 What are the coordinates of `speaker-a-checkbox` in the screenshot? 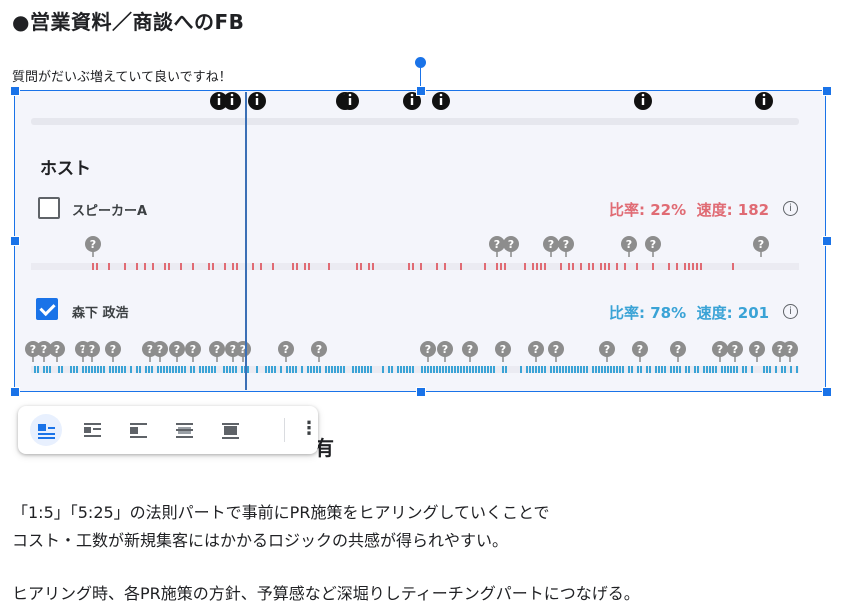 It's located at (49, 208).